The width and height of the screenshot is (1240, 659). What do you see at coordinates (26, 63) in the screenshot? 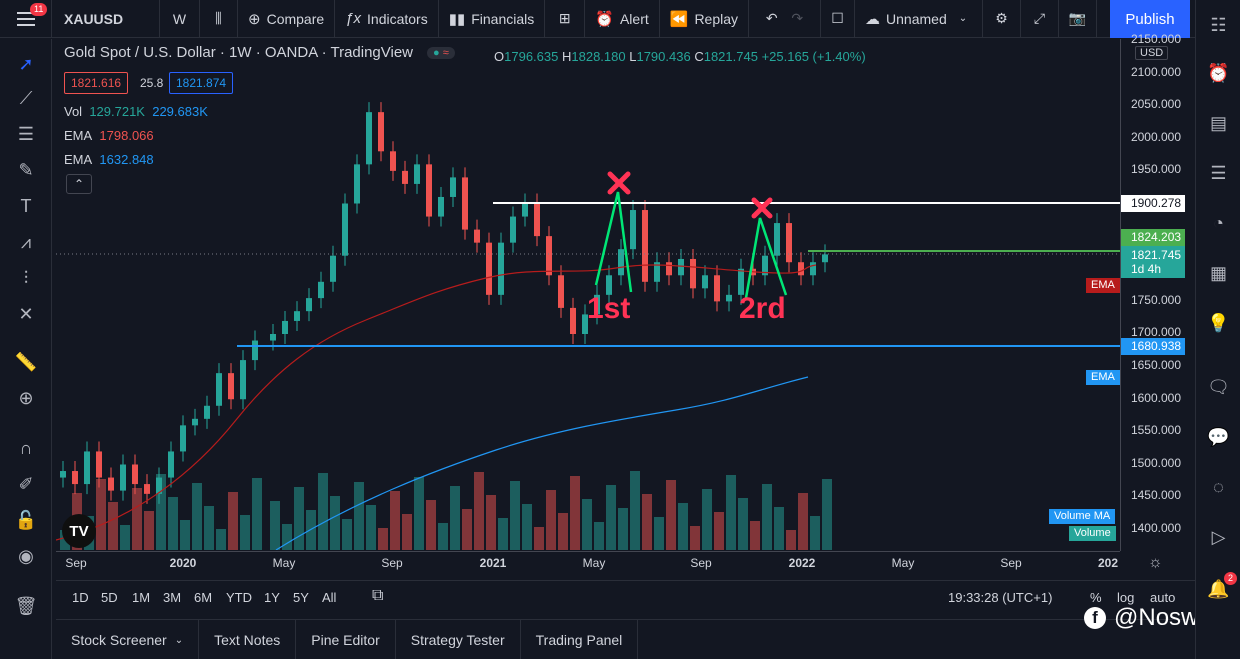
I see `cursor-icon: ➚` at bounding box center [26, 63].